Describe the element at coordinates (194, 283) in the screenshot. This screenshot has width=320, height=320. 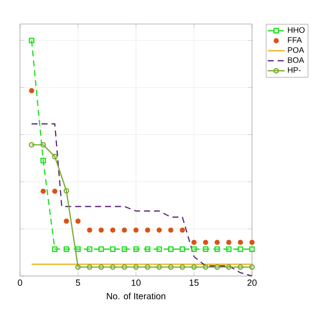
I see `x-tick-label: 15` at that location.